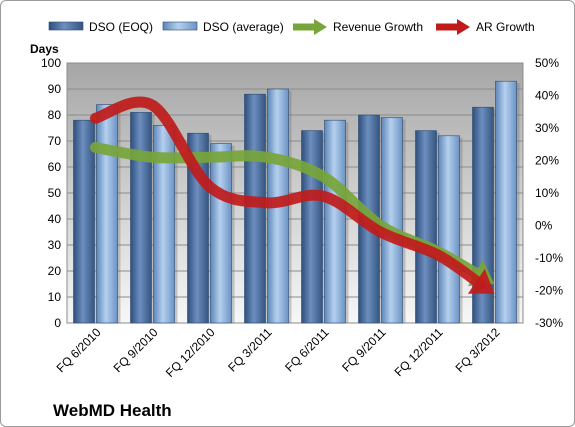  I want to click on legend-label-ar-growth: AR Growth, so click(505, 27).